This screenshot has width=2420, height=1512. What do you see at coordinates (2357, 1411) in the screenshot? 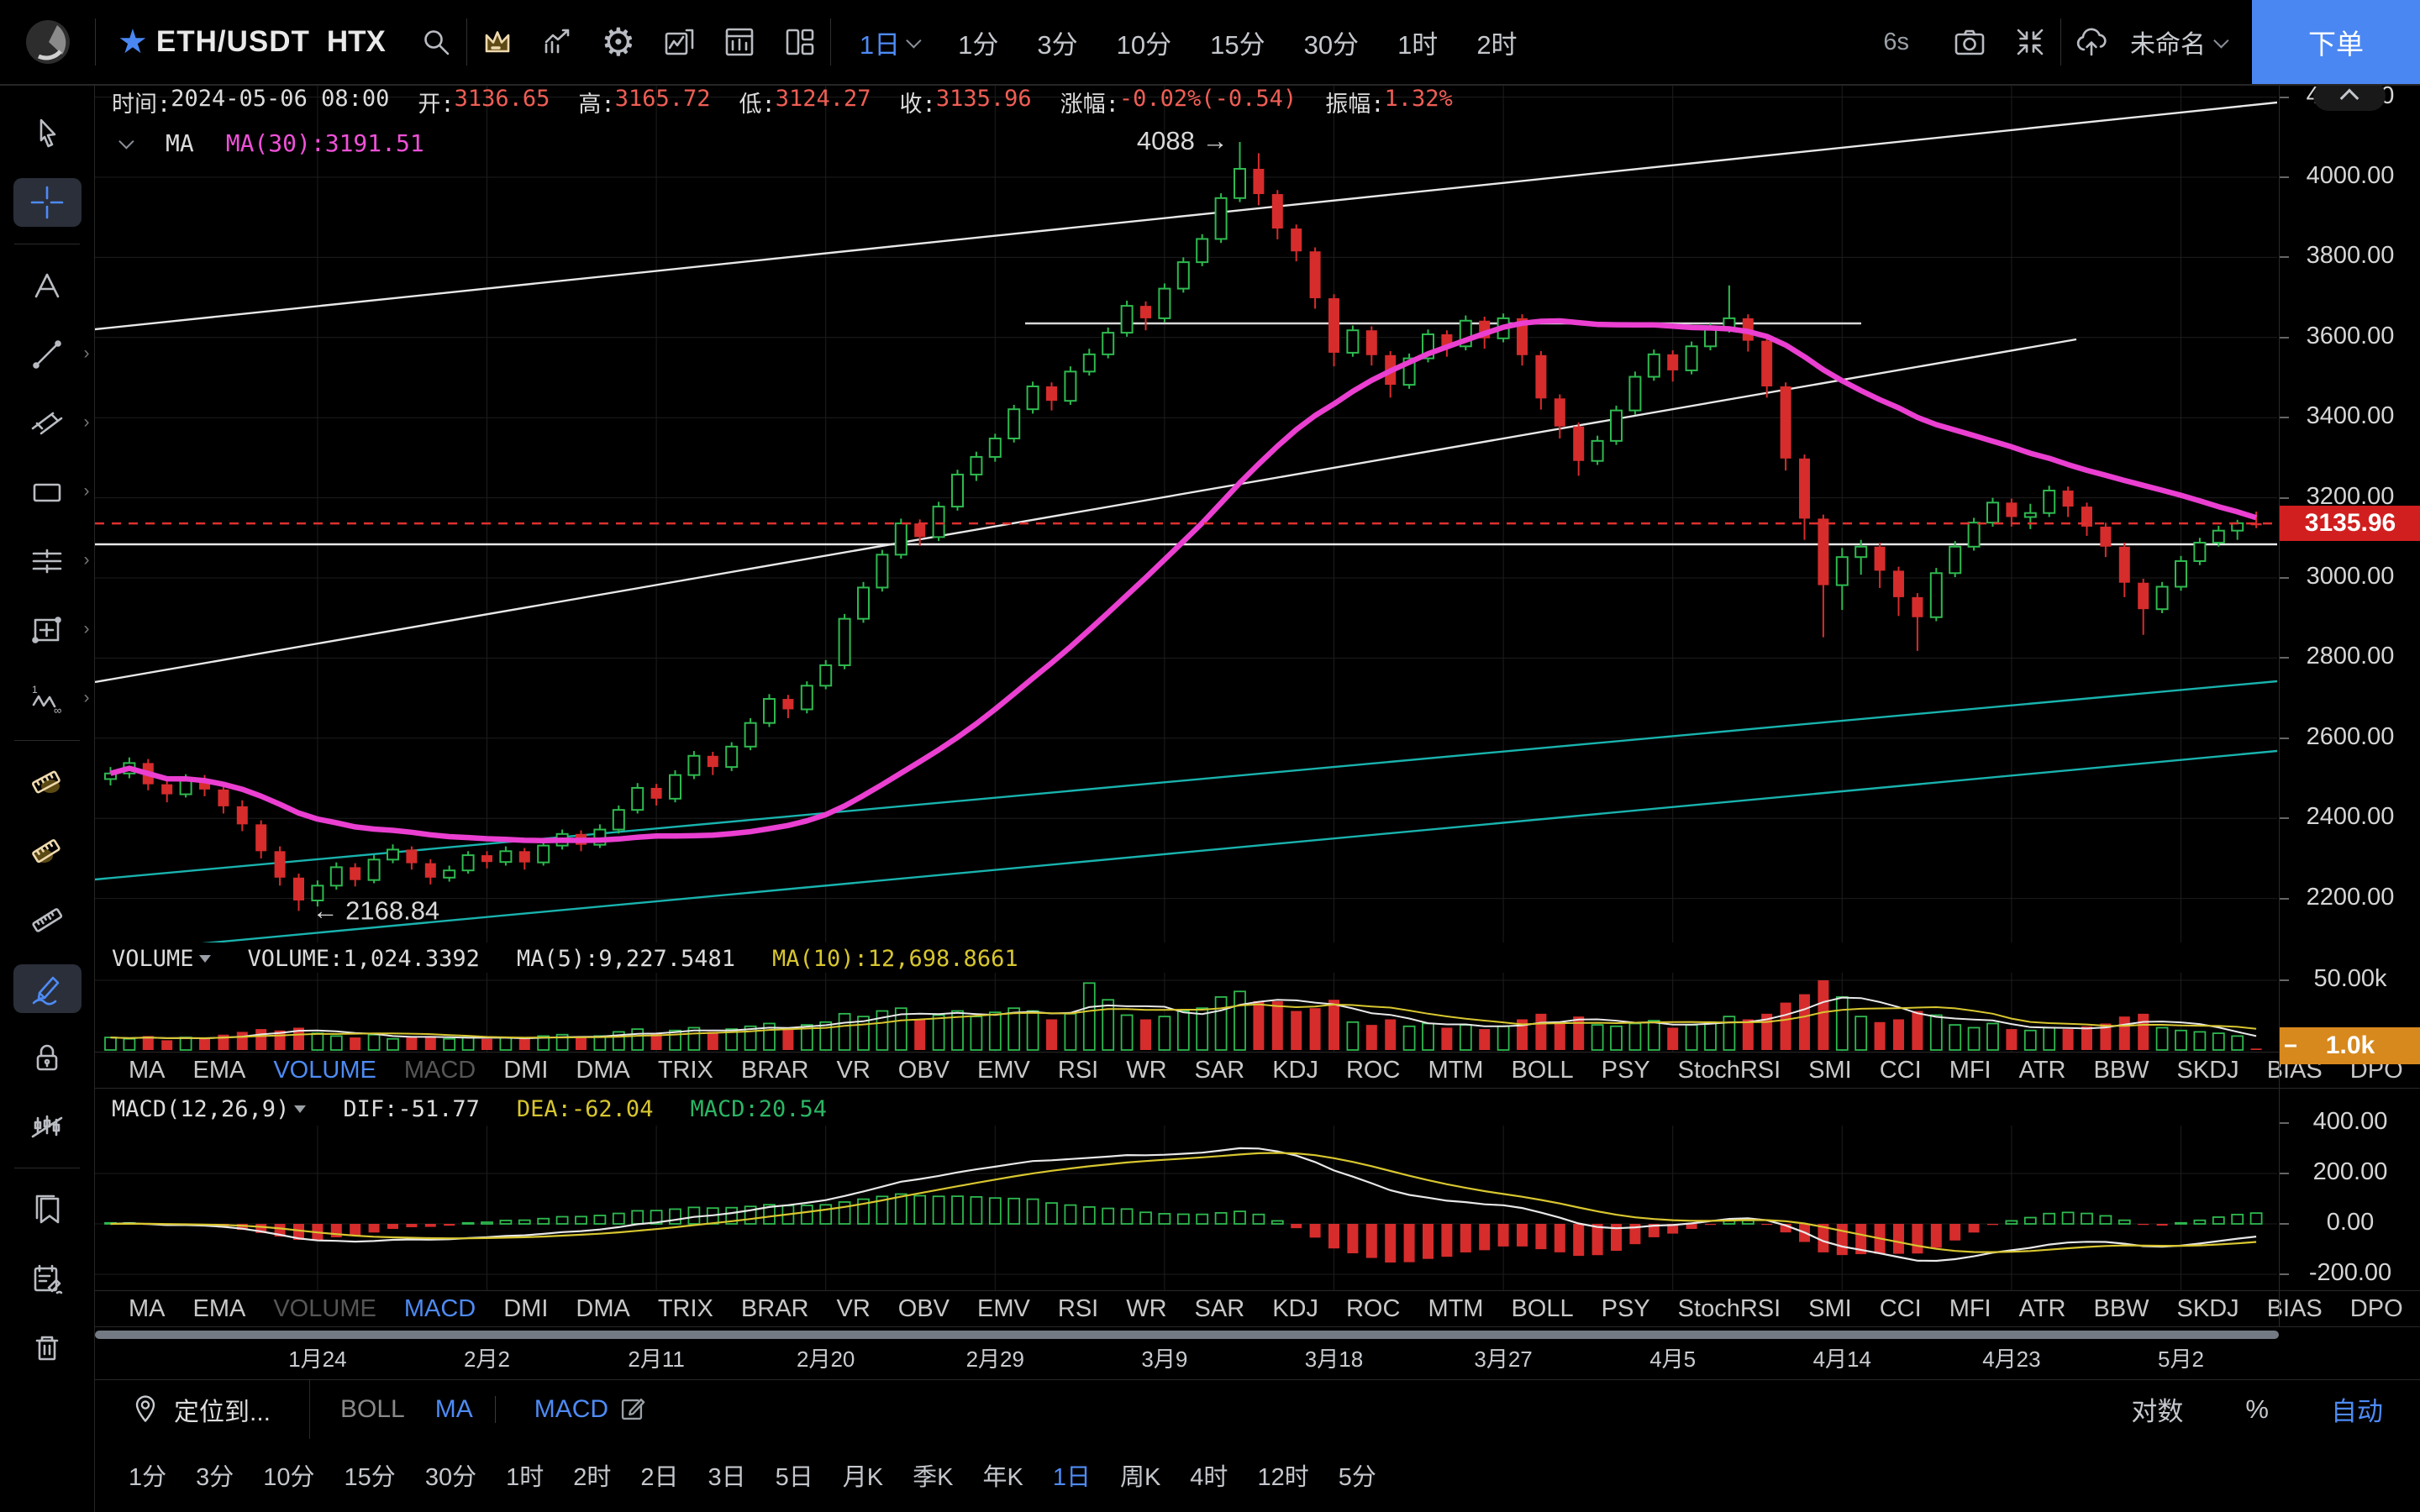
I see `auto-scale-toggle: 自动` at bounding box center [2357, 1411].